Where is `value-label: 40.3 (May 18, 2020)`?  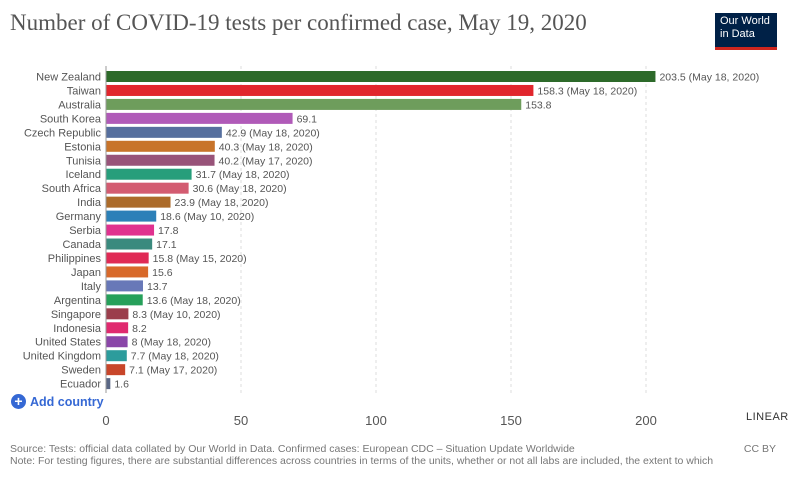
value-label: 40.3 (May 18, 2020) is located at coordinates (266, 147).